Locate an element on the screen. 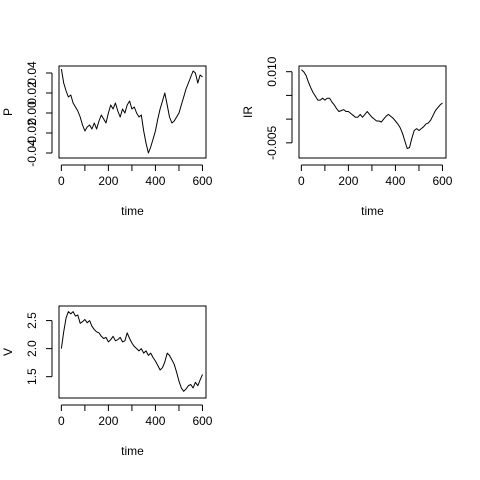 This screenshot has height=480, width=480. chart-panel-bottom-left: 0 200 400 600 time 1.5 2.0 2.5 V is located at coordinates (107, 381).